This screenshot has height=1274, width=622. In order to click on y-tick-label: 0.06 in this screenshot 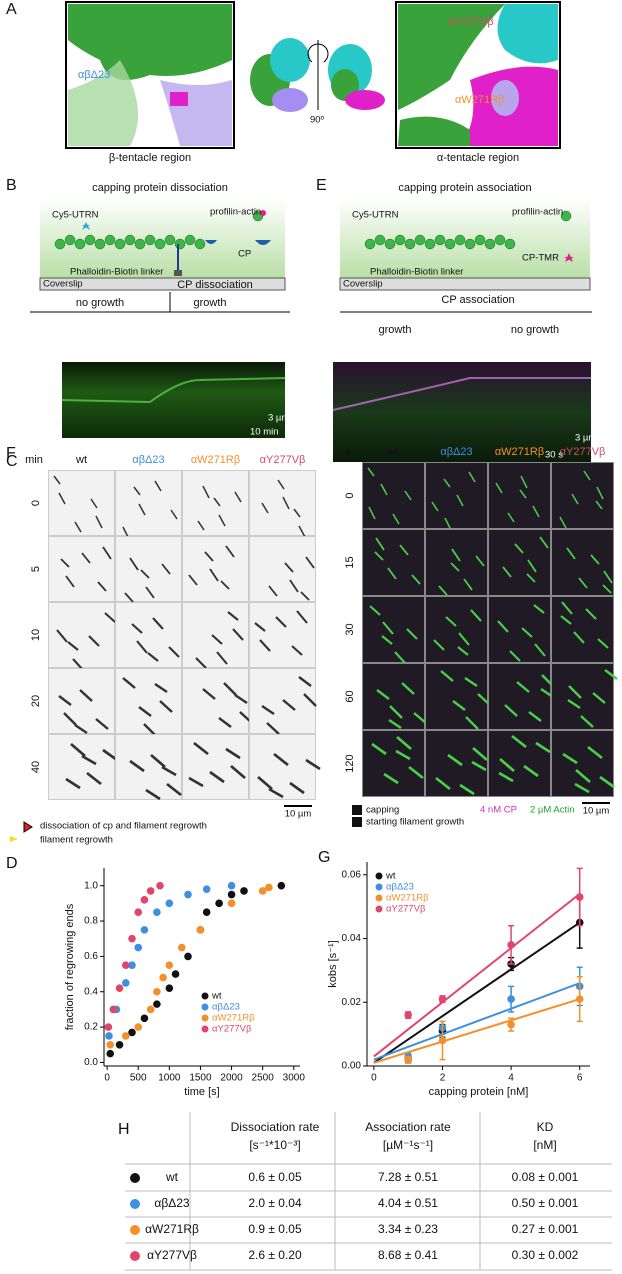, I will do `click(352, 874)`.